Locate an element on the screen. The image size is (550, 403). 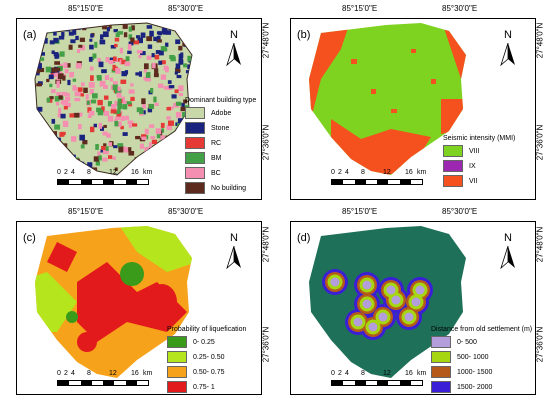
legend-item: 0- 500 is located at coordinates (481, 342).